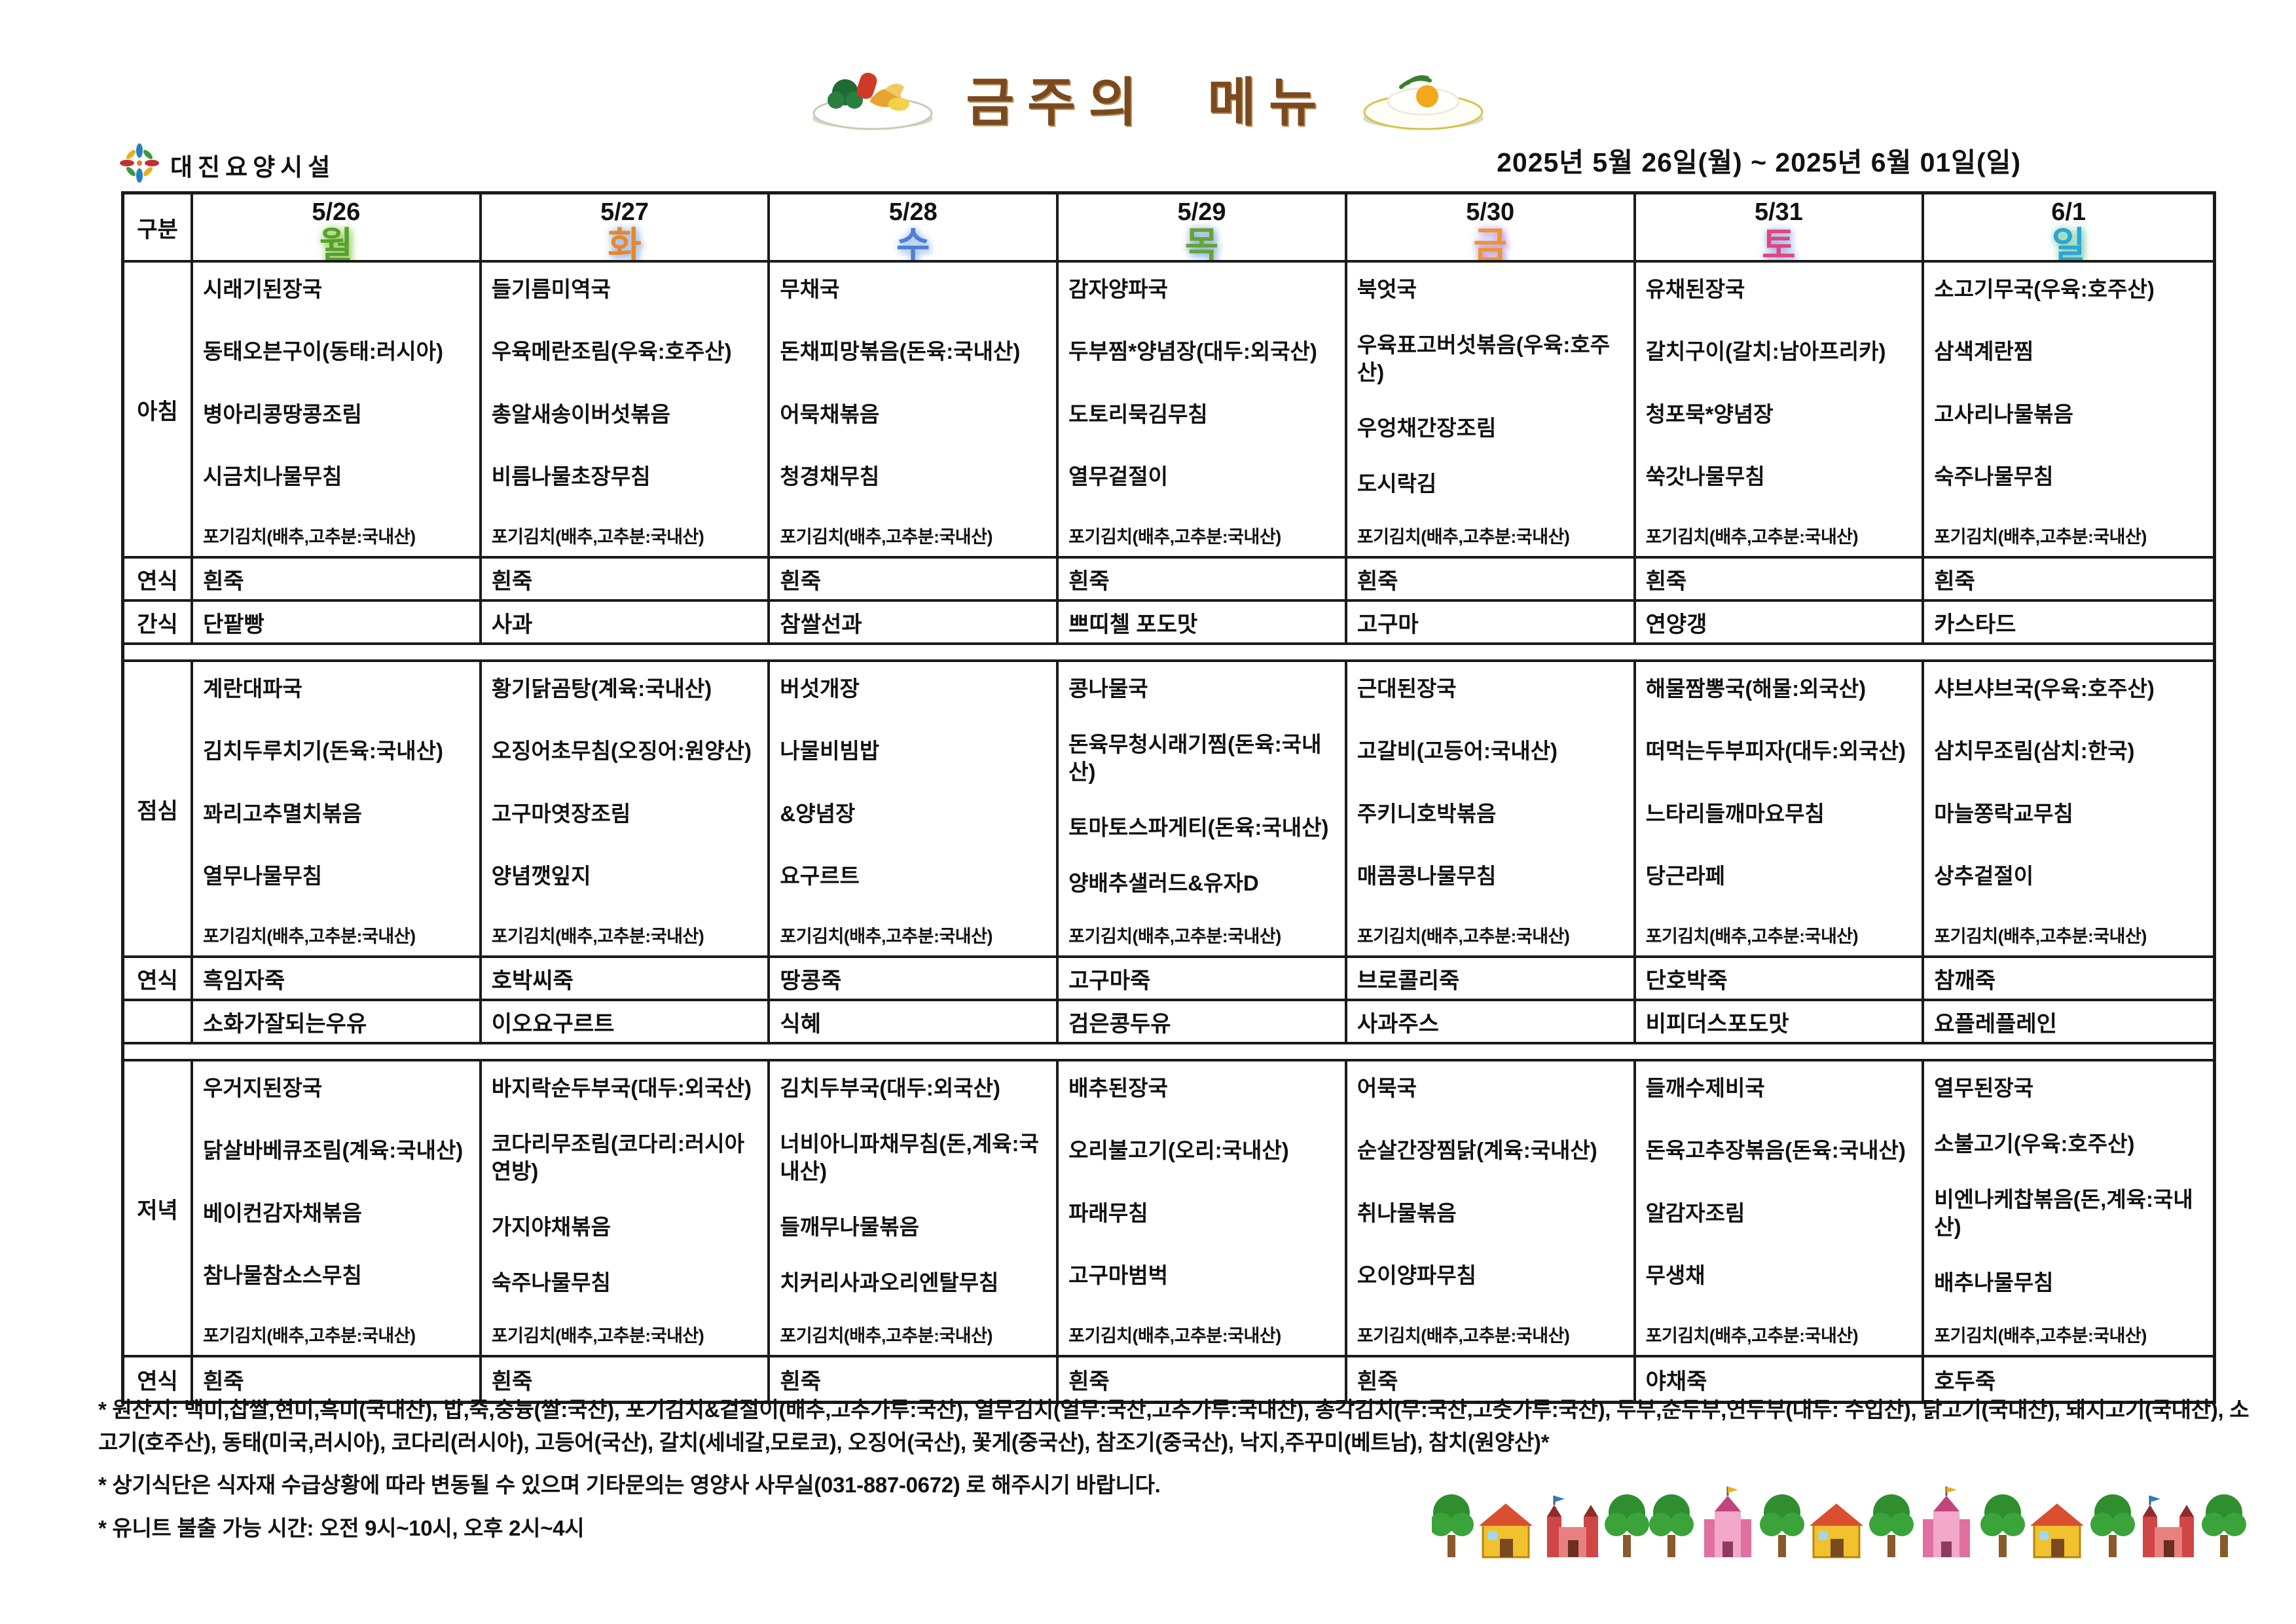 Image resolution: width=2296 pixels, height=1624 pixels. Describe the element at coordinates (618, 1157) in the screenshot. I see `menu-item: 코다리무조림(코다리:러시아연방)` at that location.